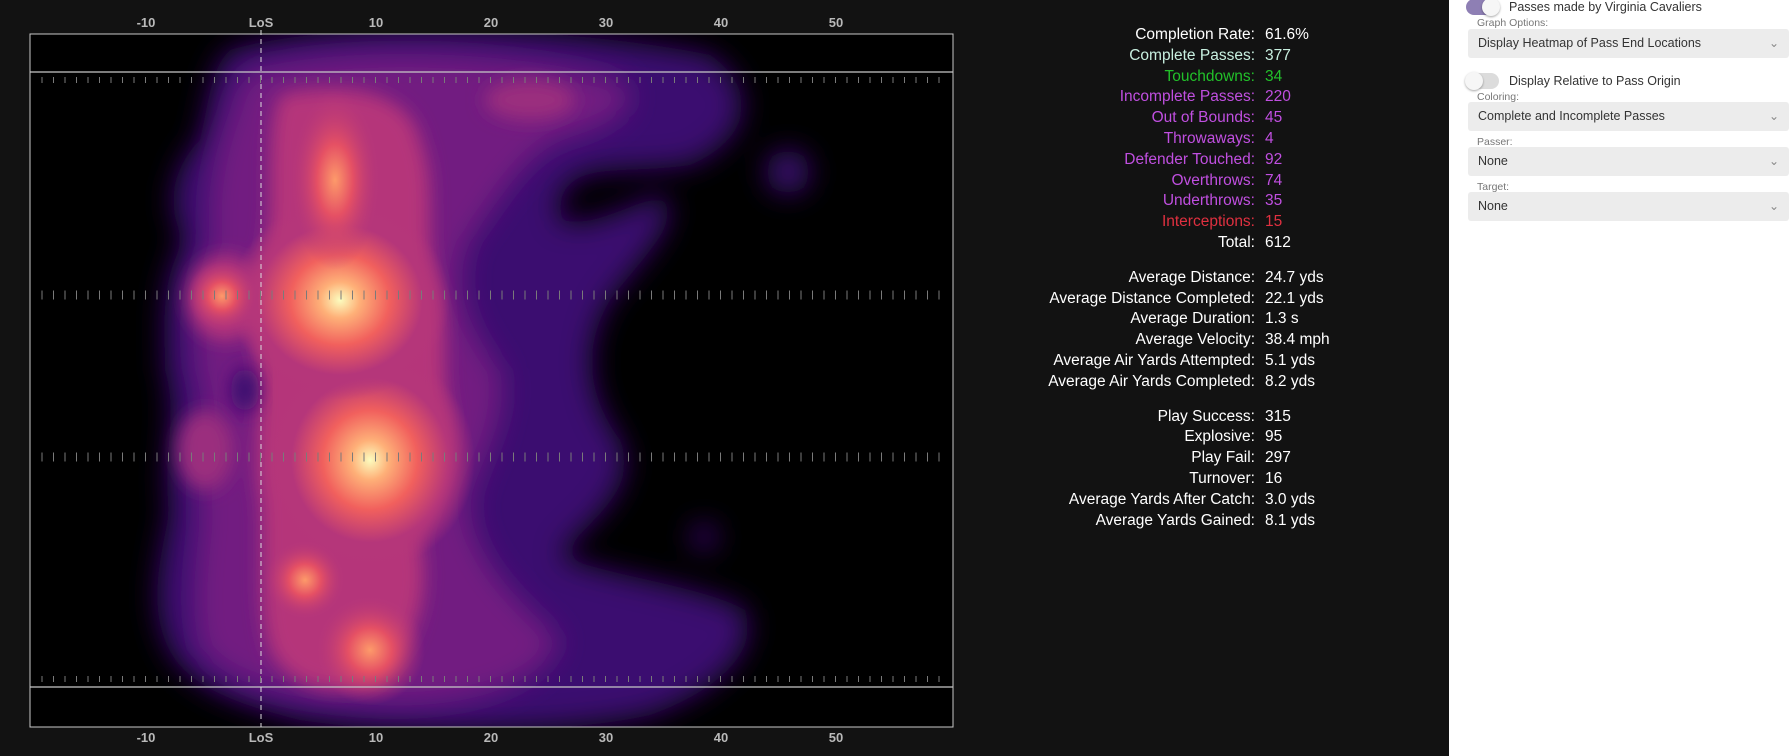 This screenshot has width=1792, height=756. I want to click on stat-row: Completion Rate: 61.6%, so click(1215, 35).